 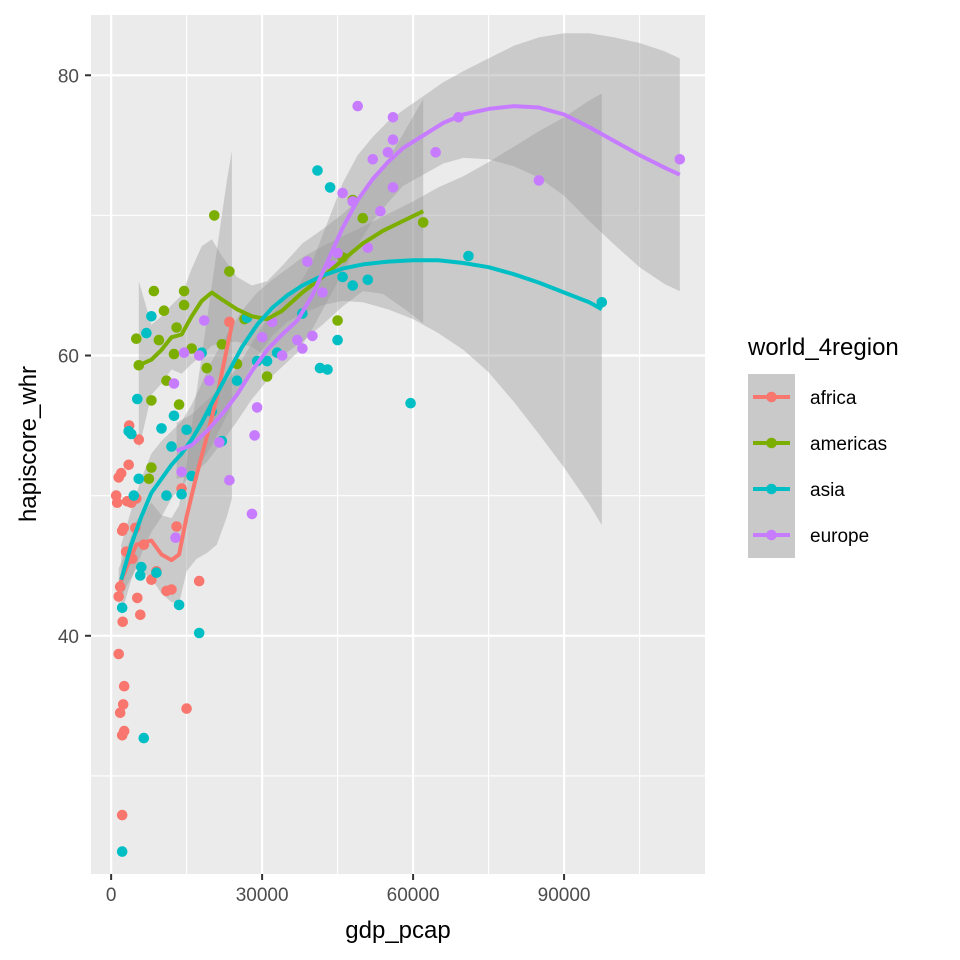 I want to click on legend-dot-africa, so click(x=771, y=397).